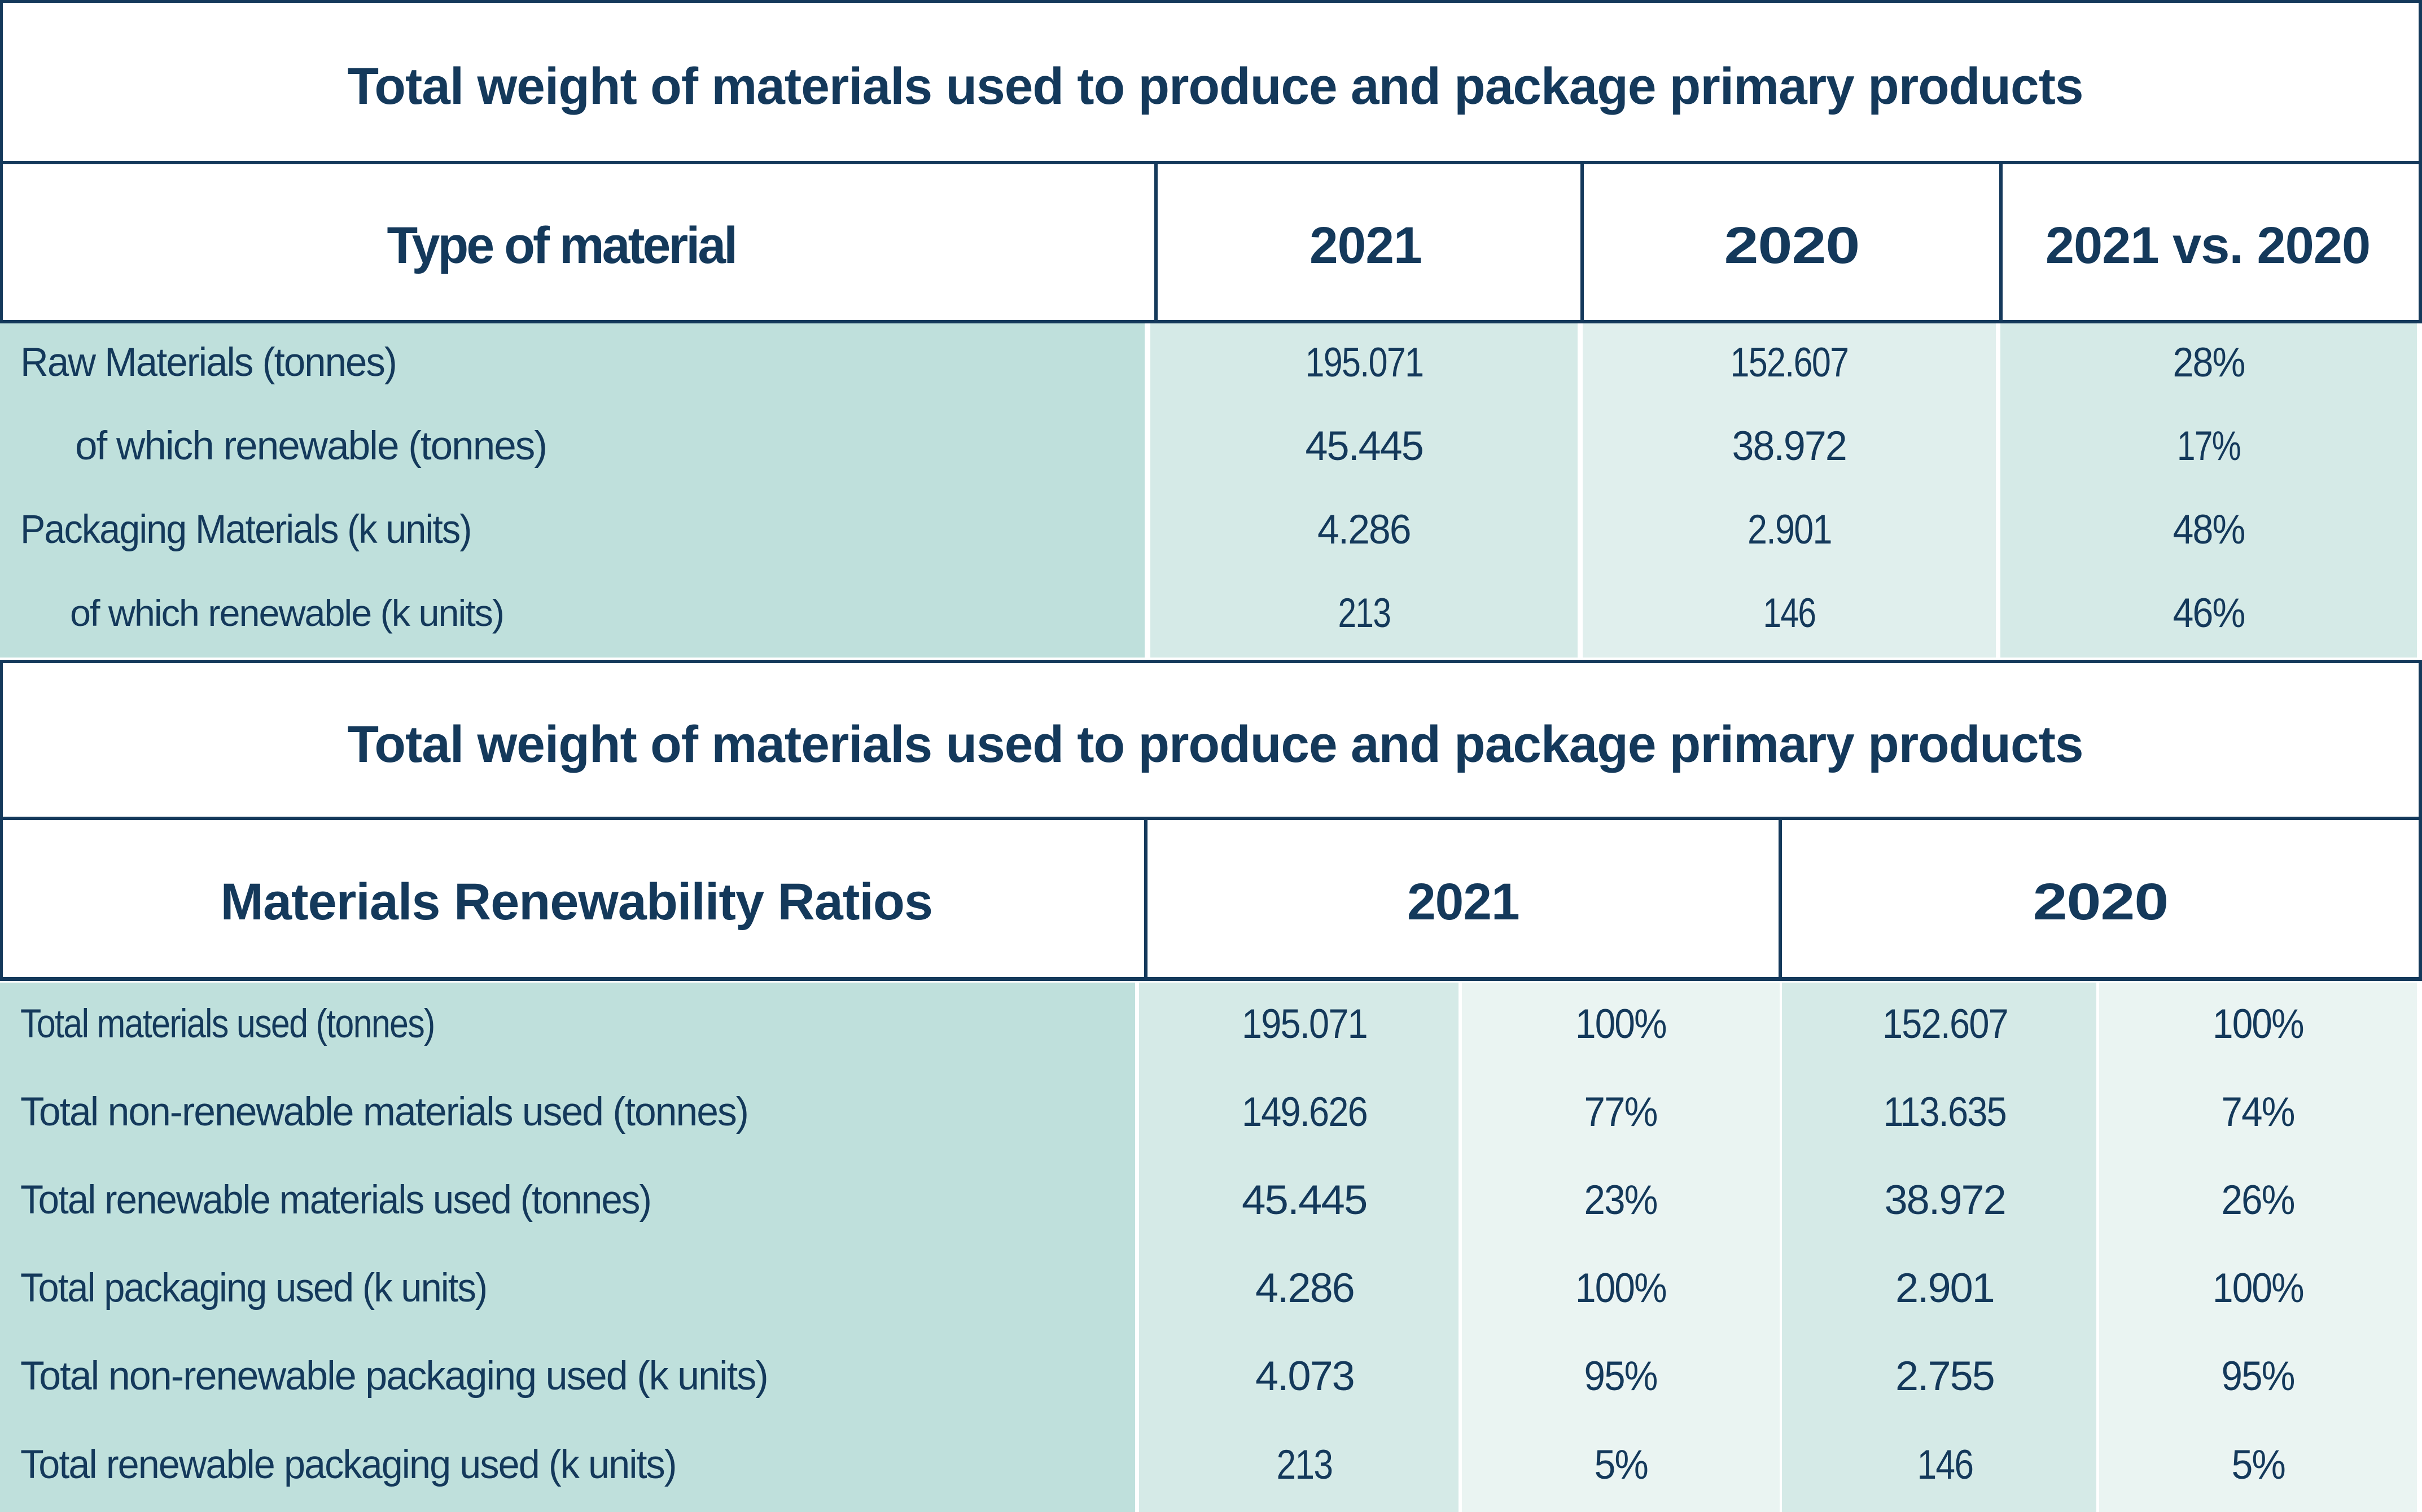  Describe the element at coordinates (2259, 1288) in the screenshot. I see `table2-row-4-p2020: 100%` at that location.